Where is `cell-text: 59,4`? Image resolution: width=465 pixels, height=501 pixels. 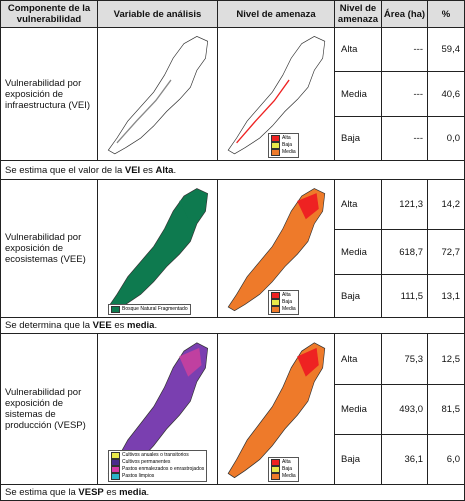
cell-text: 59,4 is located at coordinates (451, 49).